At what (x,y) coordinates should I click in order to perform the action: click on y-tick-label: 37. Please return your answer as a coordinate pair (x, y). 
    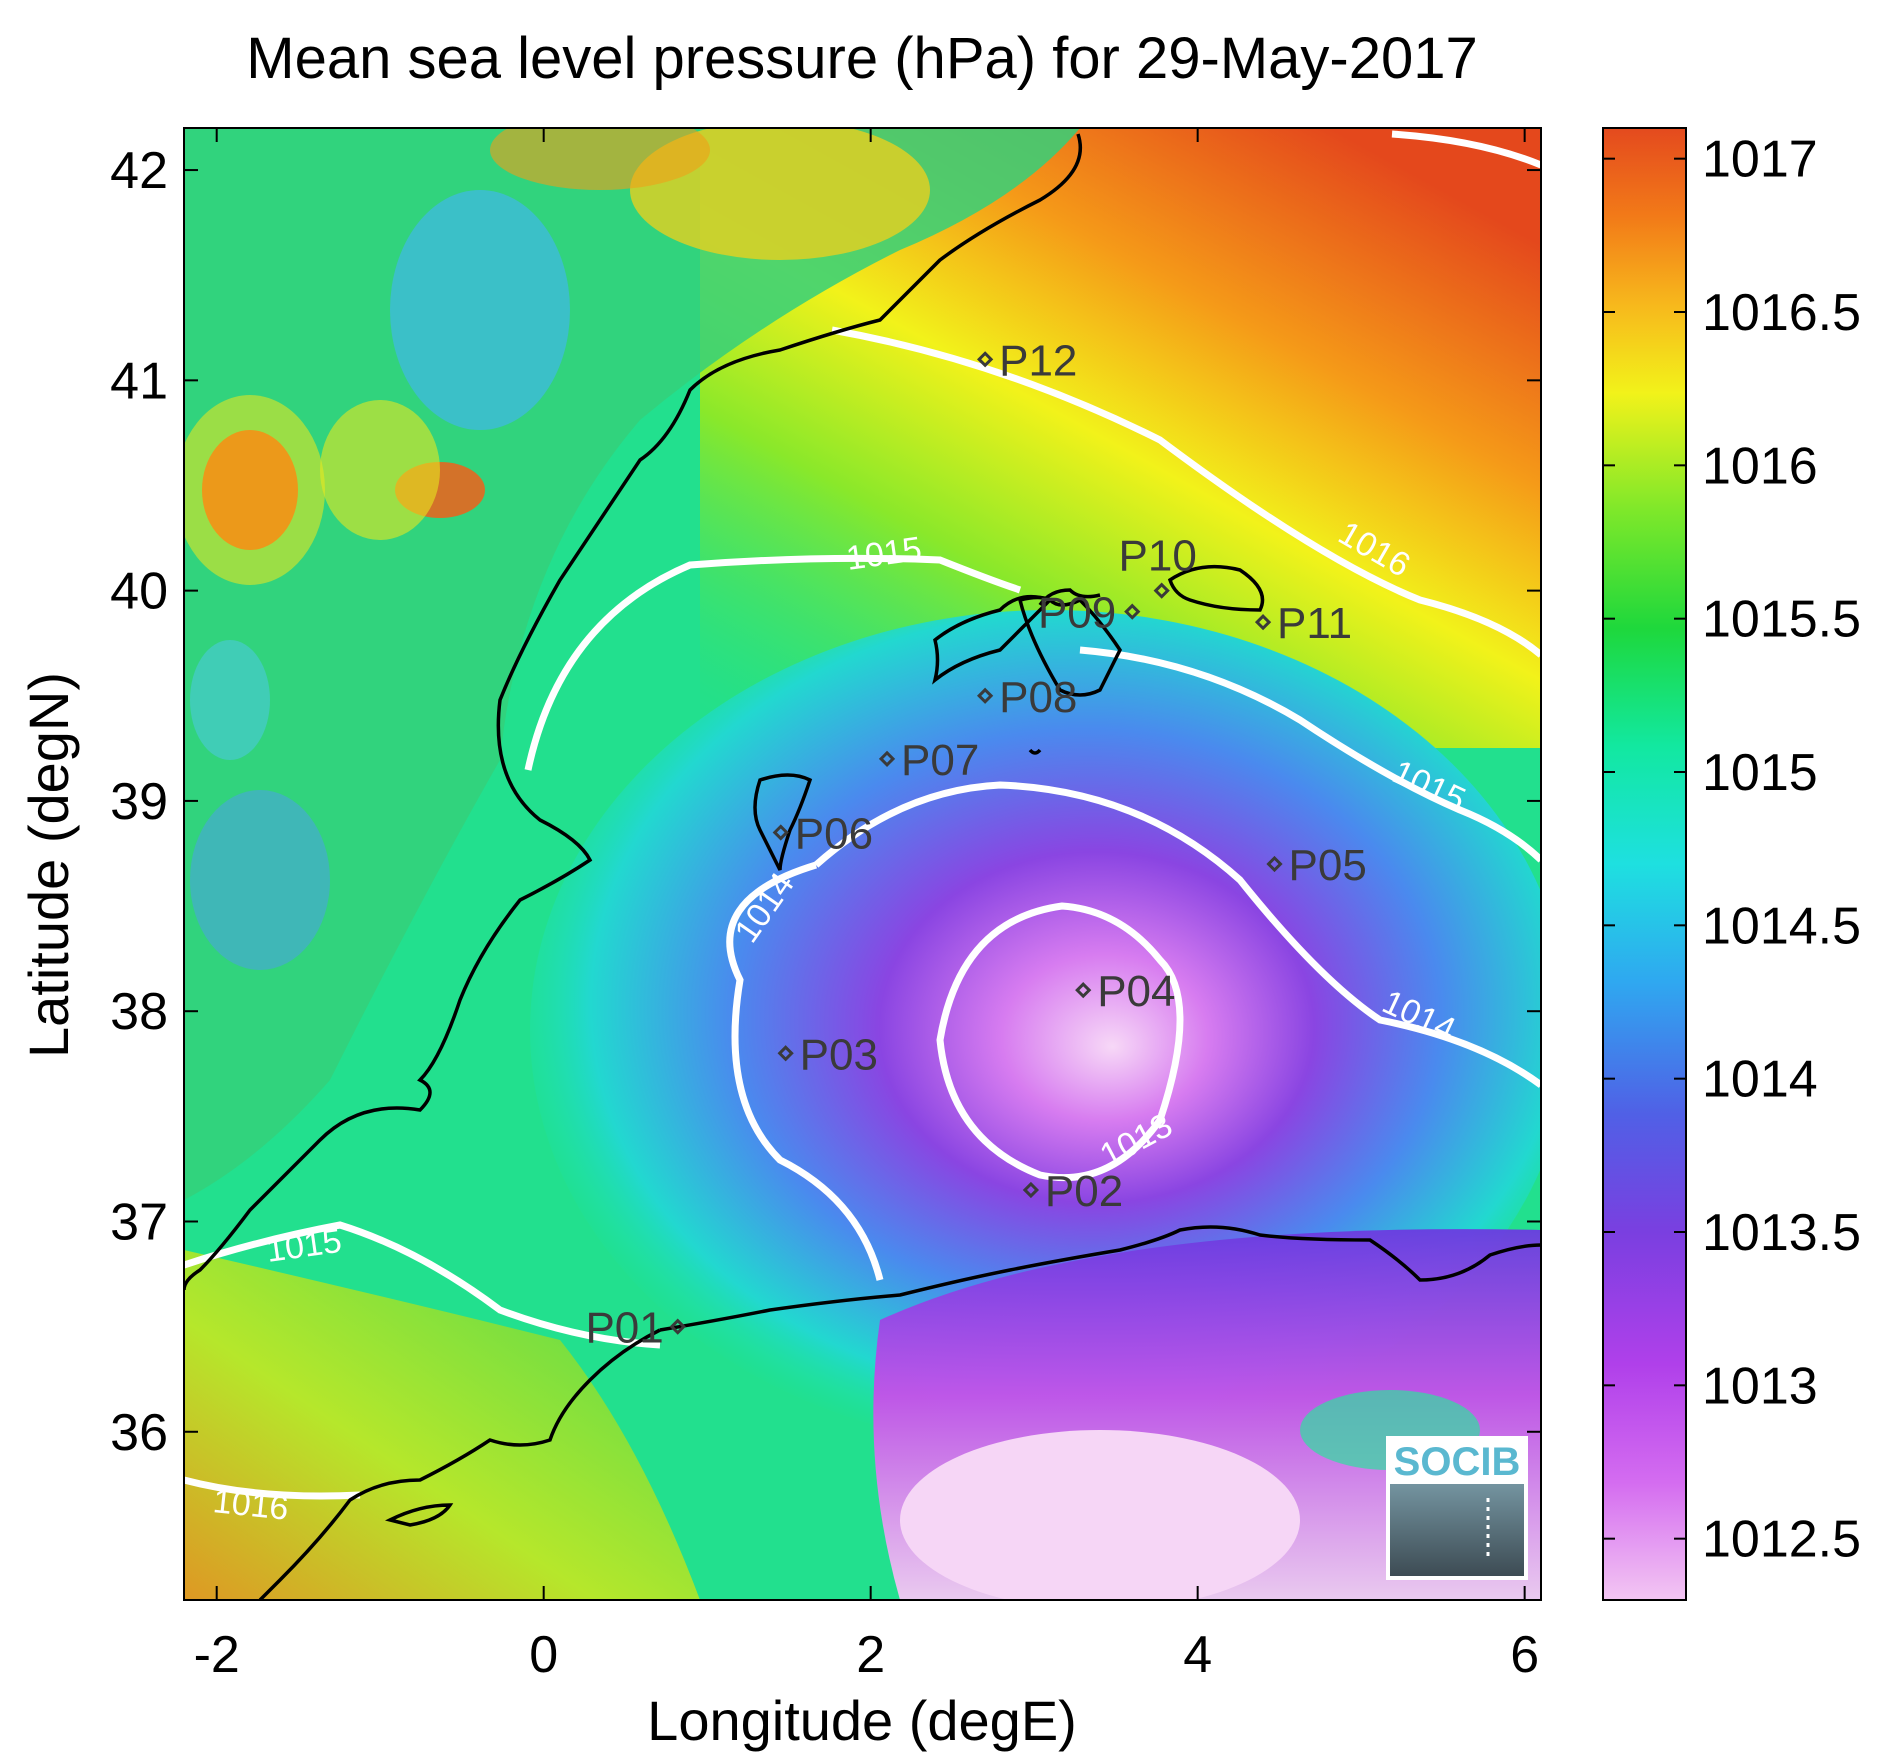
    Looking at the image, I should click on (139, 1222).